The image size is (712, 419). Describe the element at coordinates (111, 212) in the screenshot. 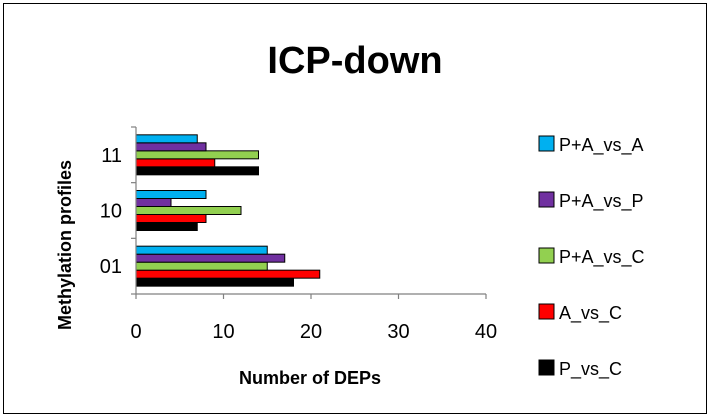

I see `y-tick-label: 10` at that location.